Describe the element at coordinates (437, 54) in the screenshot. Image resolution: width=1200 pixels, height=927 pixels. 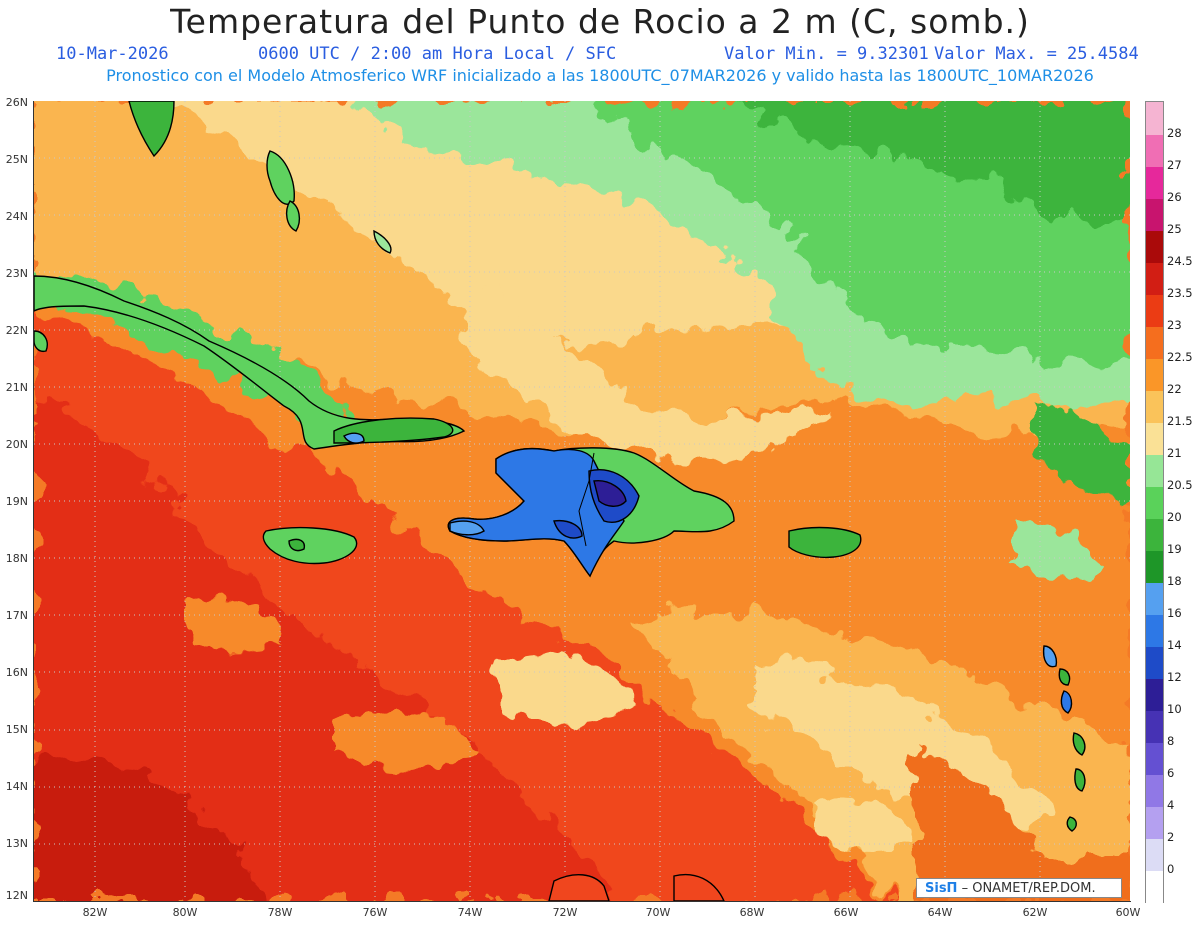
I see `forecast-time: 0600 UTC / 2:00 am Hora Local / SFC` at that location.